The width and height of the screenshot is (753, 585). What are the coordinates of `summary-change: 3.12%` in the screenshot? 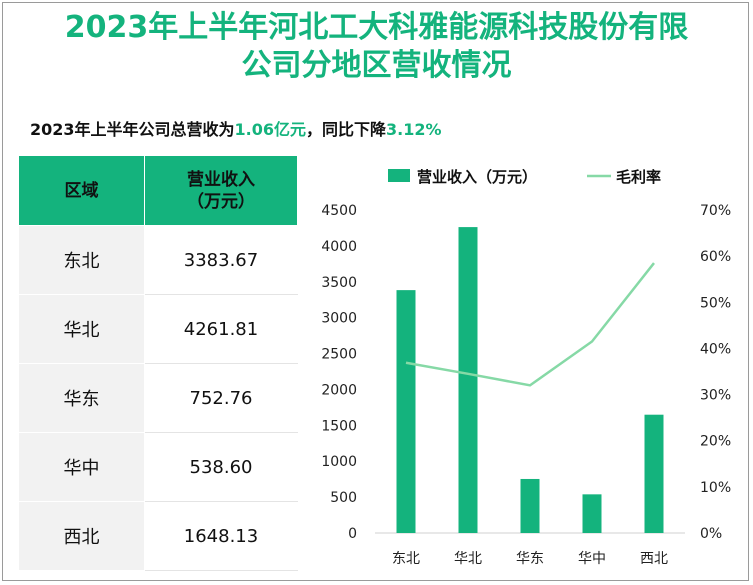 It's located at (414, 129).